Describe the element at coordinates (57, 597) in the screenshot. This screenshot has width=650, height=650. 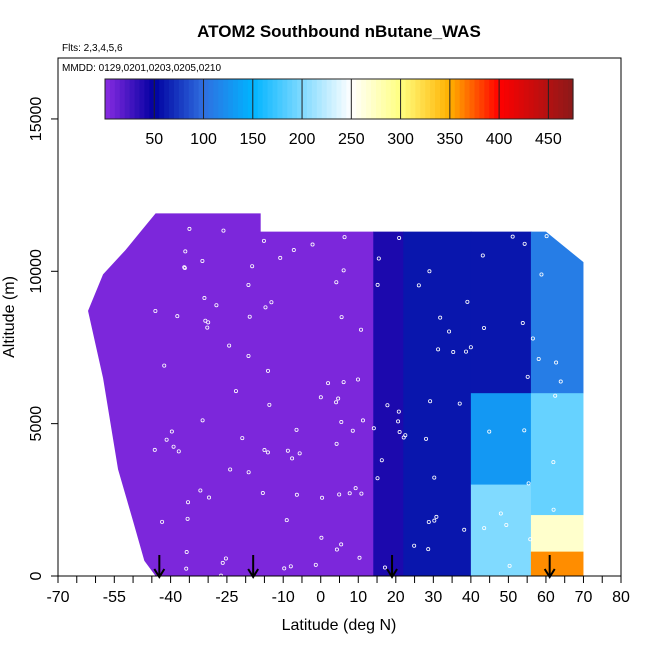
I see `x-tick-label: -70` at that location.